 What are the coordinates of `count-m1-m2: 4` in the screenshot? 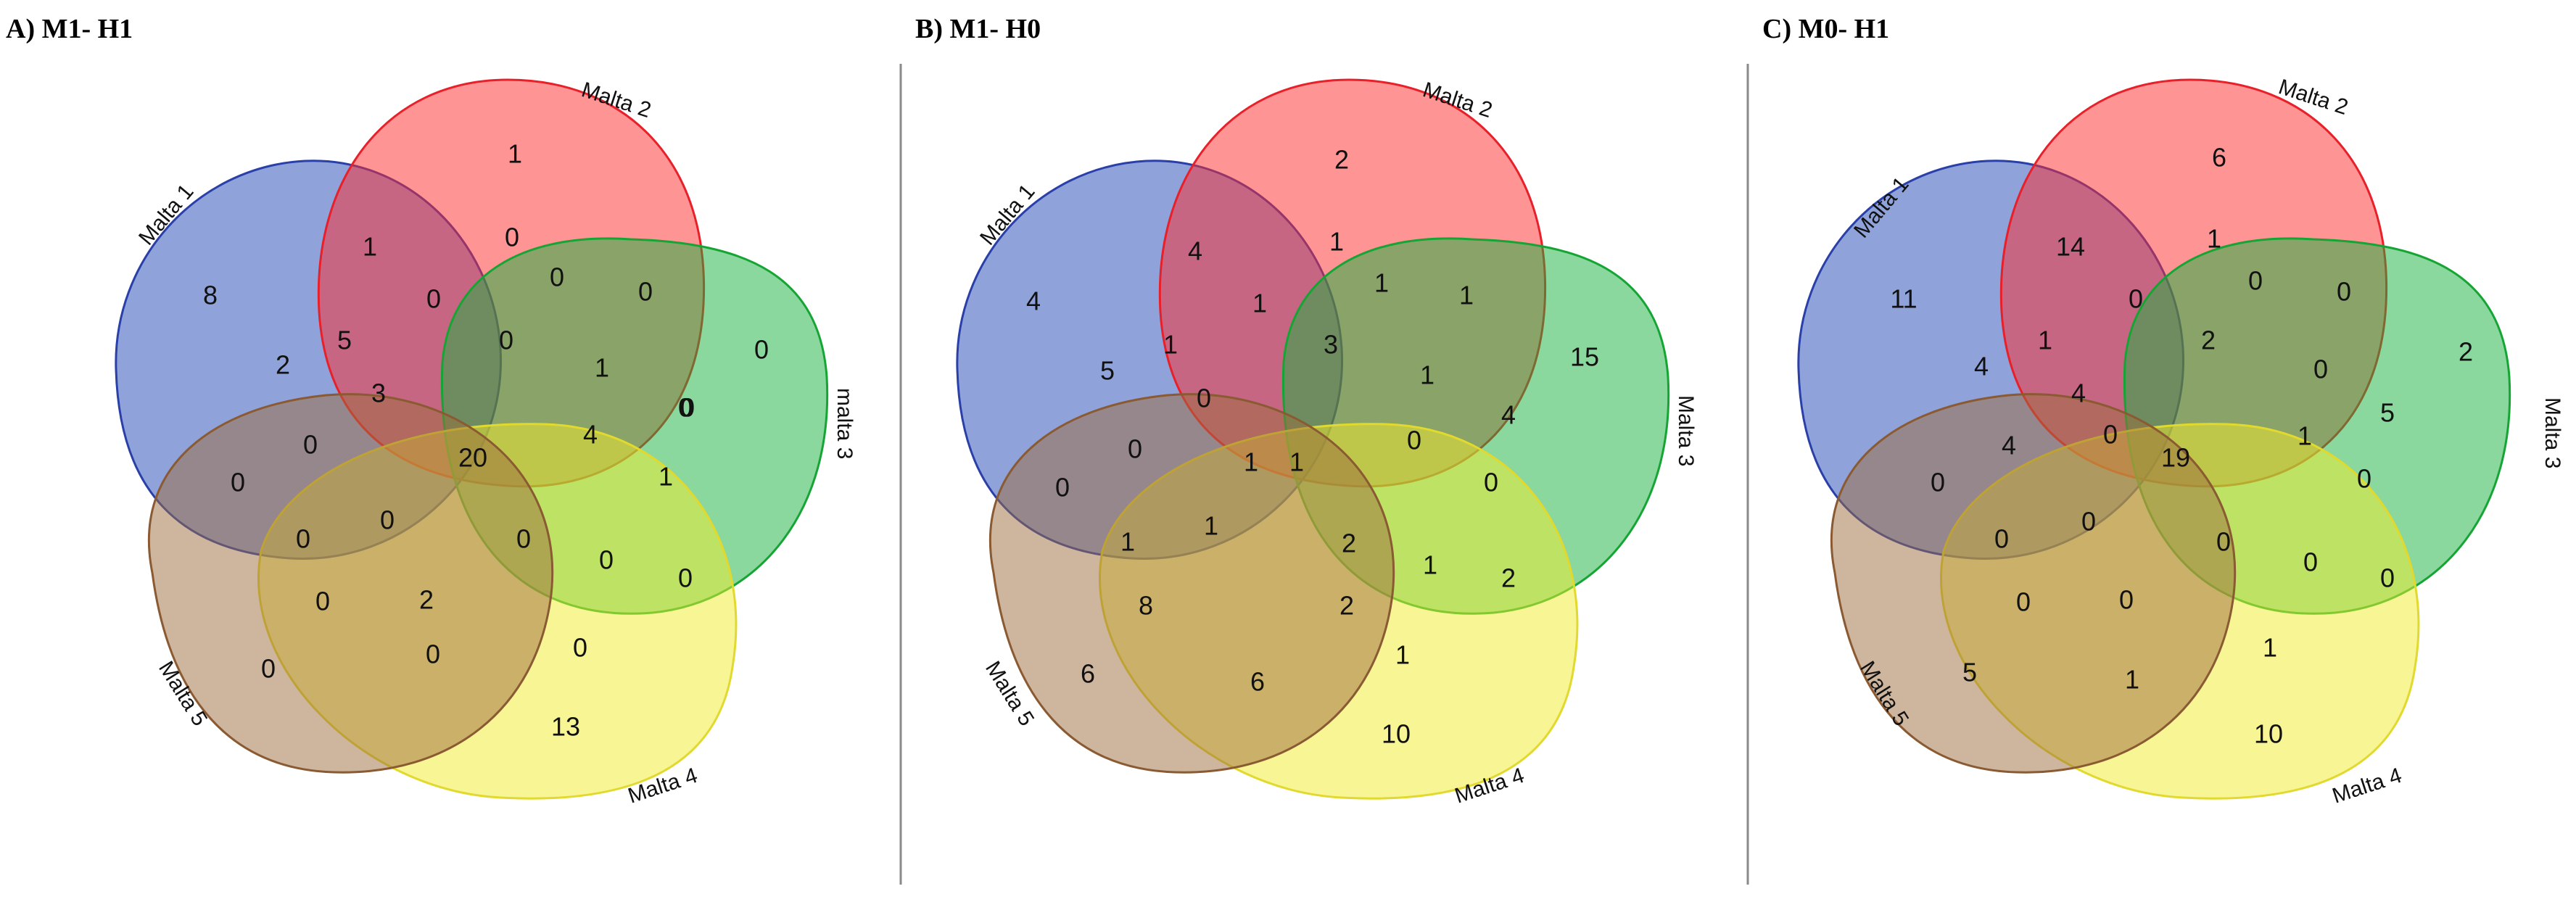 It's located at (1195, 251).